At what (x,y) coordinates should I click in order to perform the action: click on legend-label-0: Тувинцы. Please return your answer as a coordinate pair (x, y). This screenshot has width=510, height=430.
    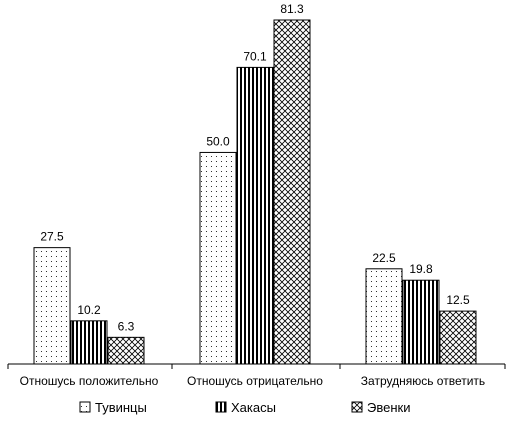
    Looking at the image, I should click on (121, 407).